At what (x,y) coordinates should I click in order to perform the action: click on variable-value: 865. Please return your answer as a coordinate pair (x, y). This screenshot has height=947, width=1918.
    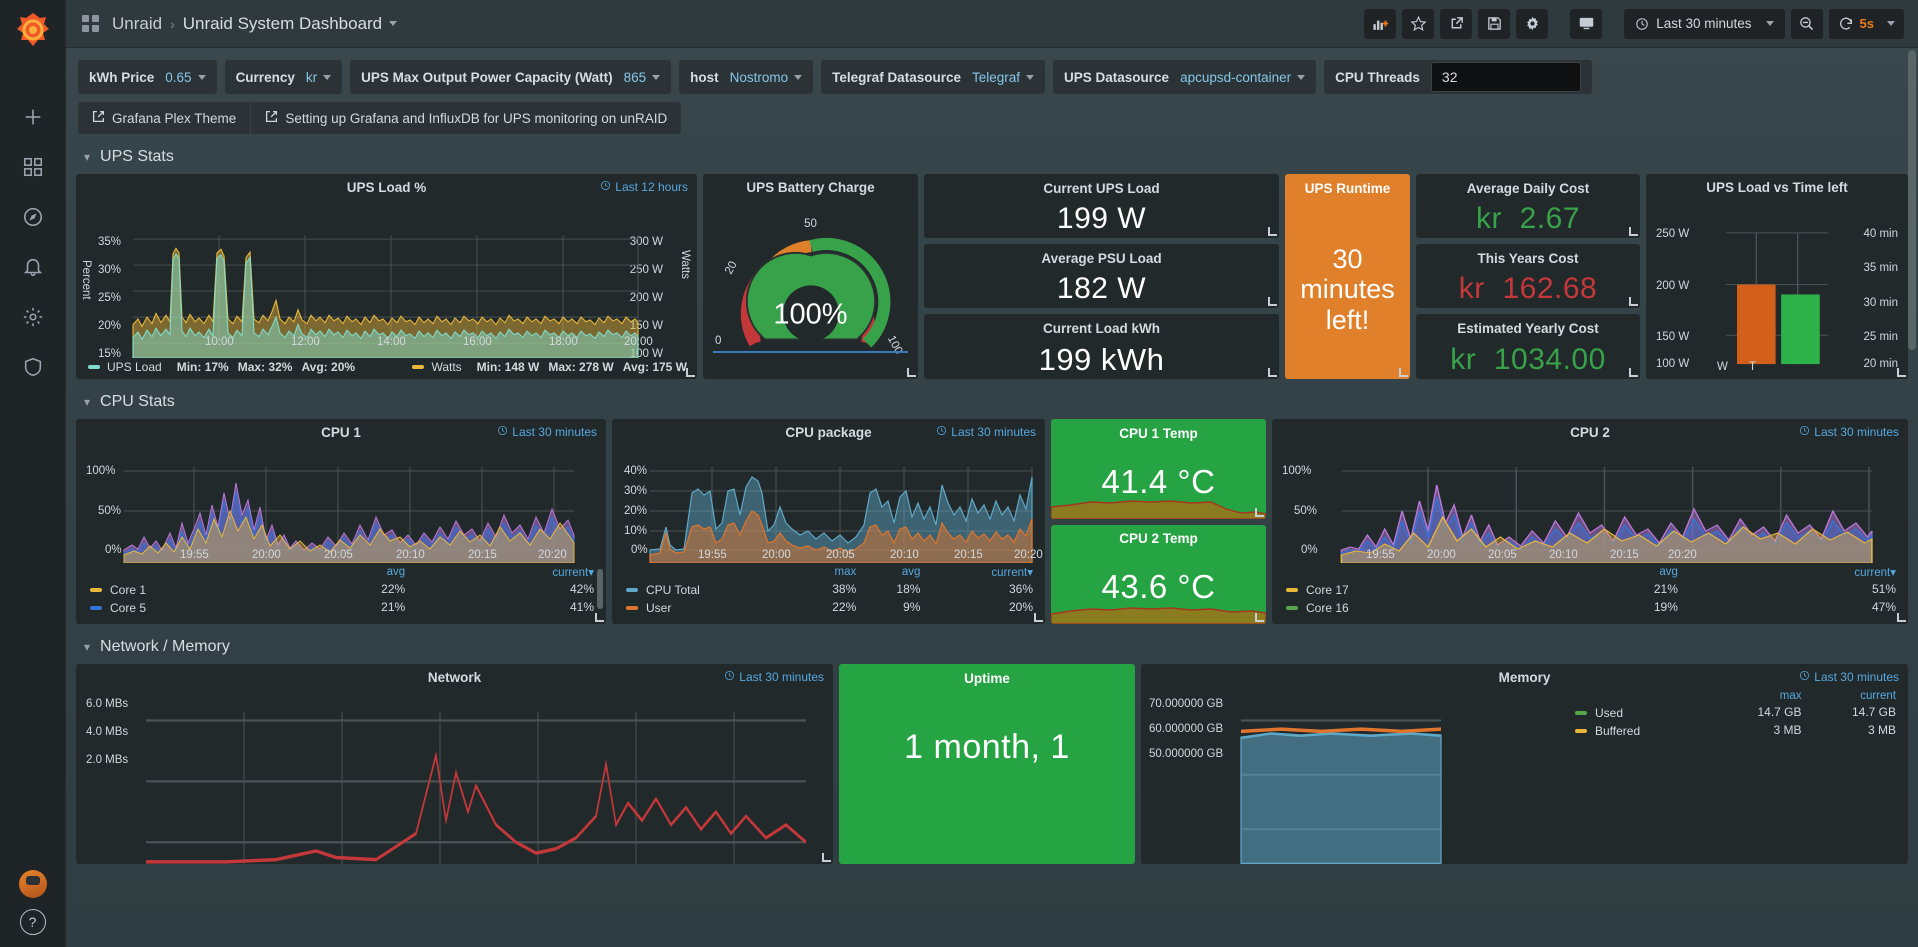
    Looking at the image, I should click on (642, 77).